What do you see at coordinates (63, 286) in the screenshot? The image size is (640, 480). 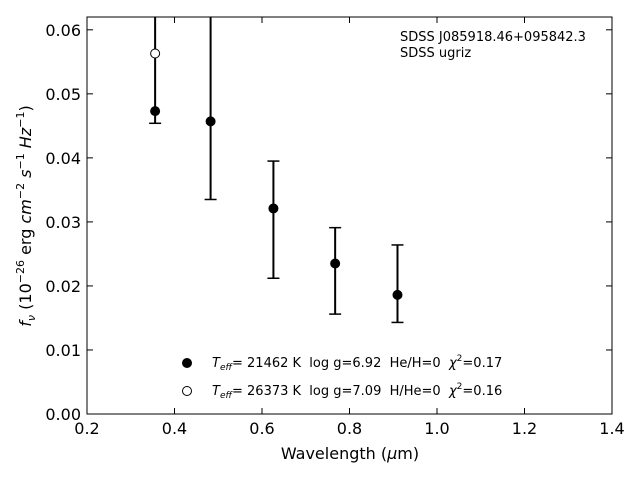 I see `y-tick-label: 0.02` at bounding box center [63, 286].